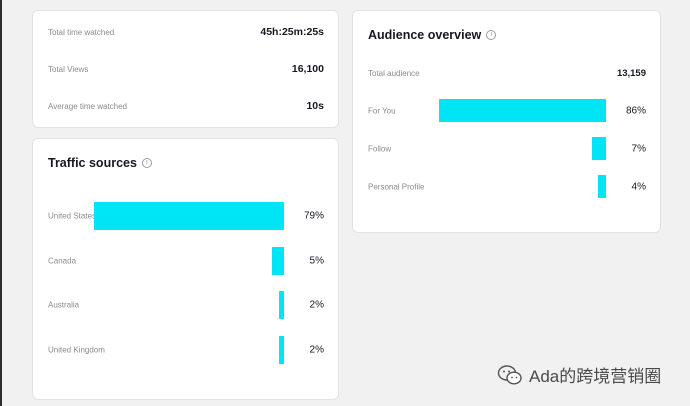 The width and height of the screenshot is (690, 406). I want to click on traffic-label: Canada, so click(62, 261).